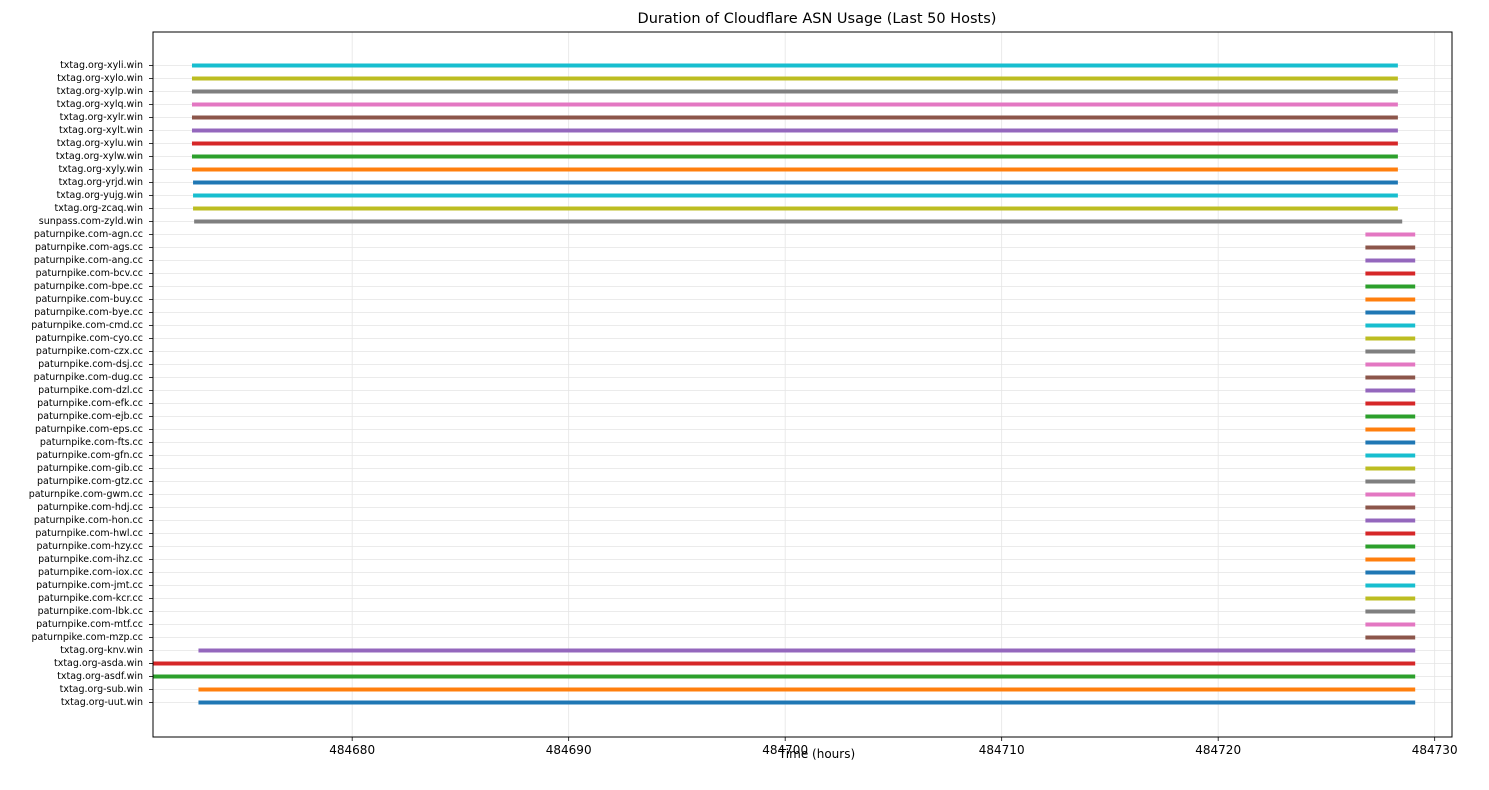 The image size is (1489, 790). What do you see at coordinates (86, 494) in the screenshot?
I see `host-label: paturnpike.com-gwm.cc` at bounding box center [86, 494].